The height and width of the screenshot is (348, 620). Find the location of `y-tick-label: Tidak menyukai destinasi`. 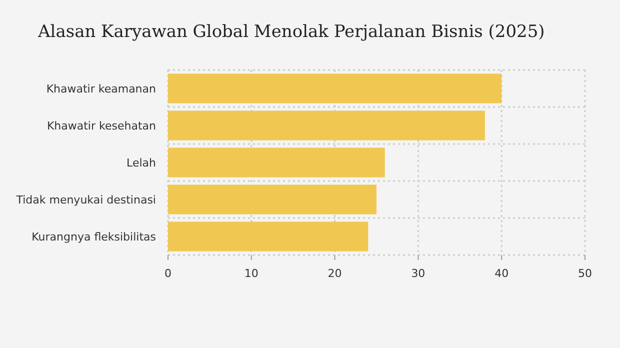

y-tick-label: Tidak menyukai destinasi is located at coordinates (85, 199).